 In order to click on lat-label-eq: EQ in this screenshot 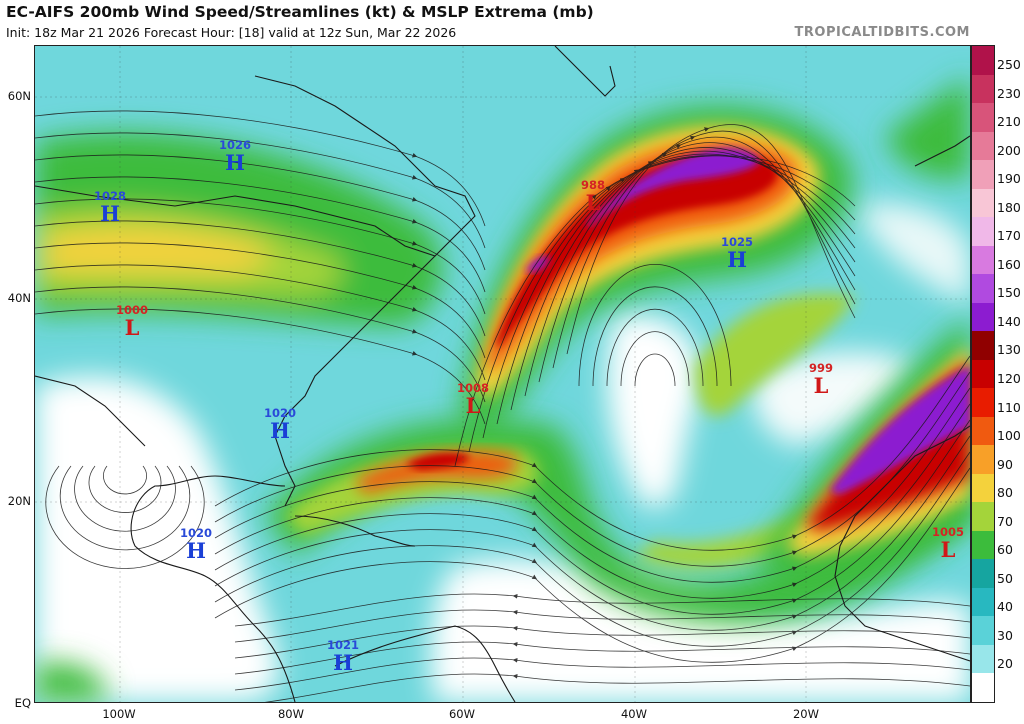, I will do `click(22, 703)`.